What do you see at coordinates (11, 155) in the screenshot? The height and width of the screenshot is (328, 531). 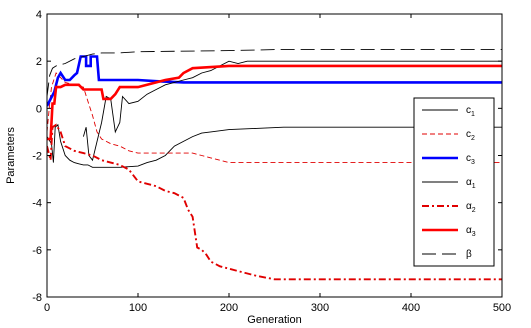 I see `y-axis-label: Parameters` at bounding box center [11, 155].